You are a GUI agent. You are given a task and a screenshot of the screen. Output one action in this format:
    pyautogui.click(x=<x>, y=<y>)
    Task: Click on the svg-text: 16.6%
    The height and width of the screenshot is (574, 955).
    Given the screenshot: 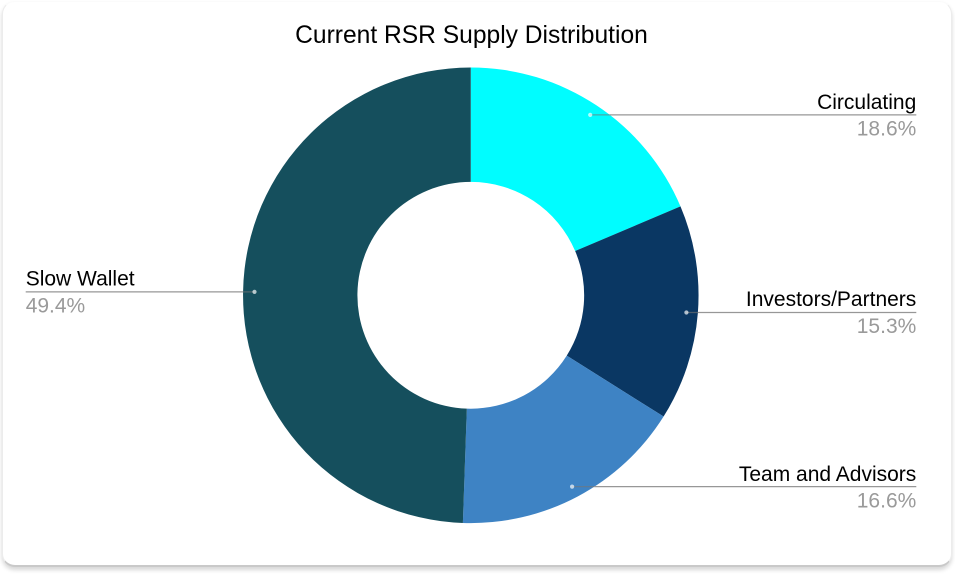 What is the action you would take?
    pyautogui.click(x=887, y=501)
    